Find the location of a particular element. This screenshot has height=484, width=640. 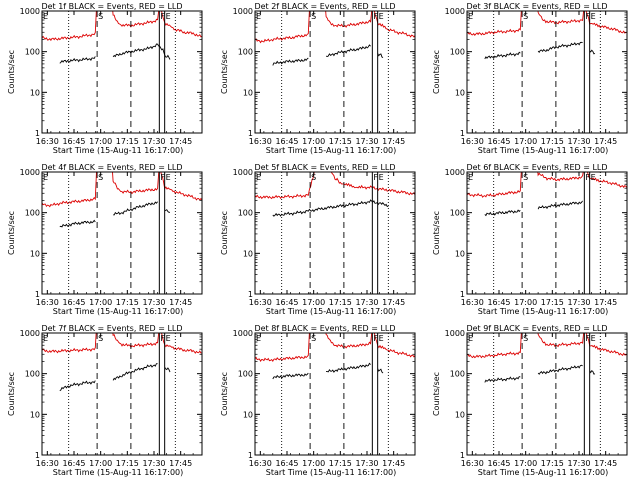

panel-title: Det 6f BLACK = Events, RED = LLD is located at coordinates (536, 167).